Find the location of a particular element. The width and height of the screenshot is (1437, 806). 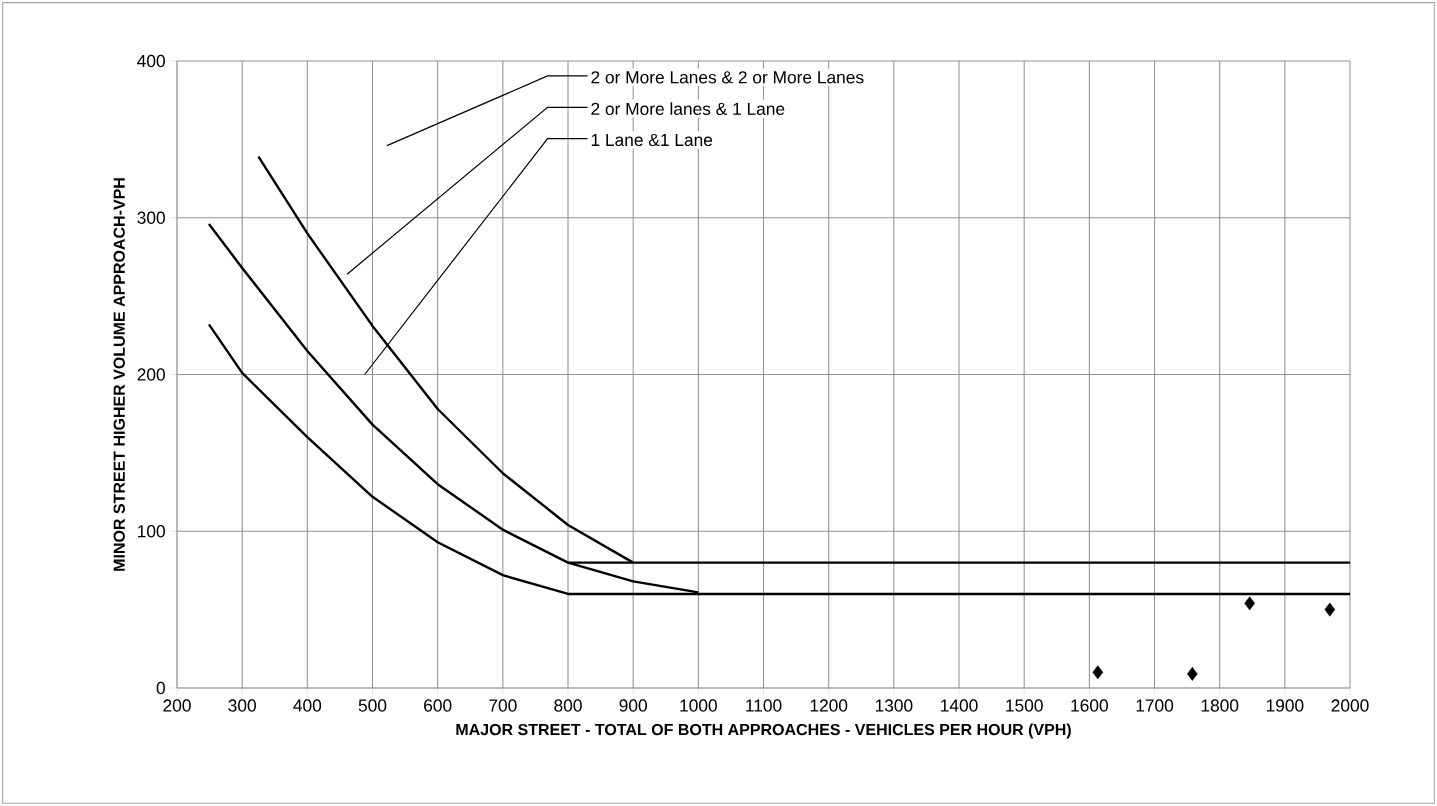

x-tick-label: 1400 is located at coordinates (959, 705).